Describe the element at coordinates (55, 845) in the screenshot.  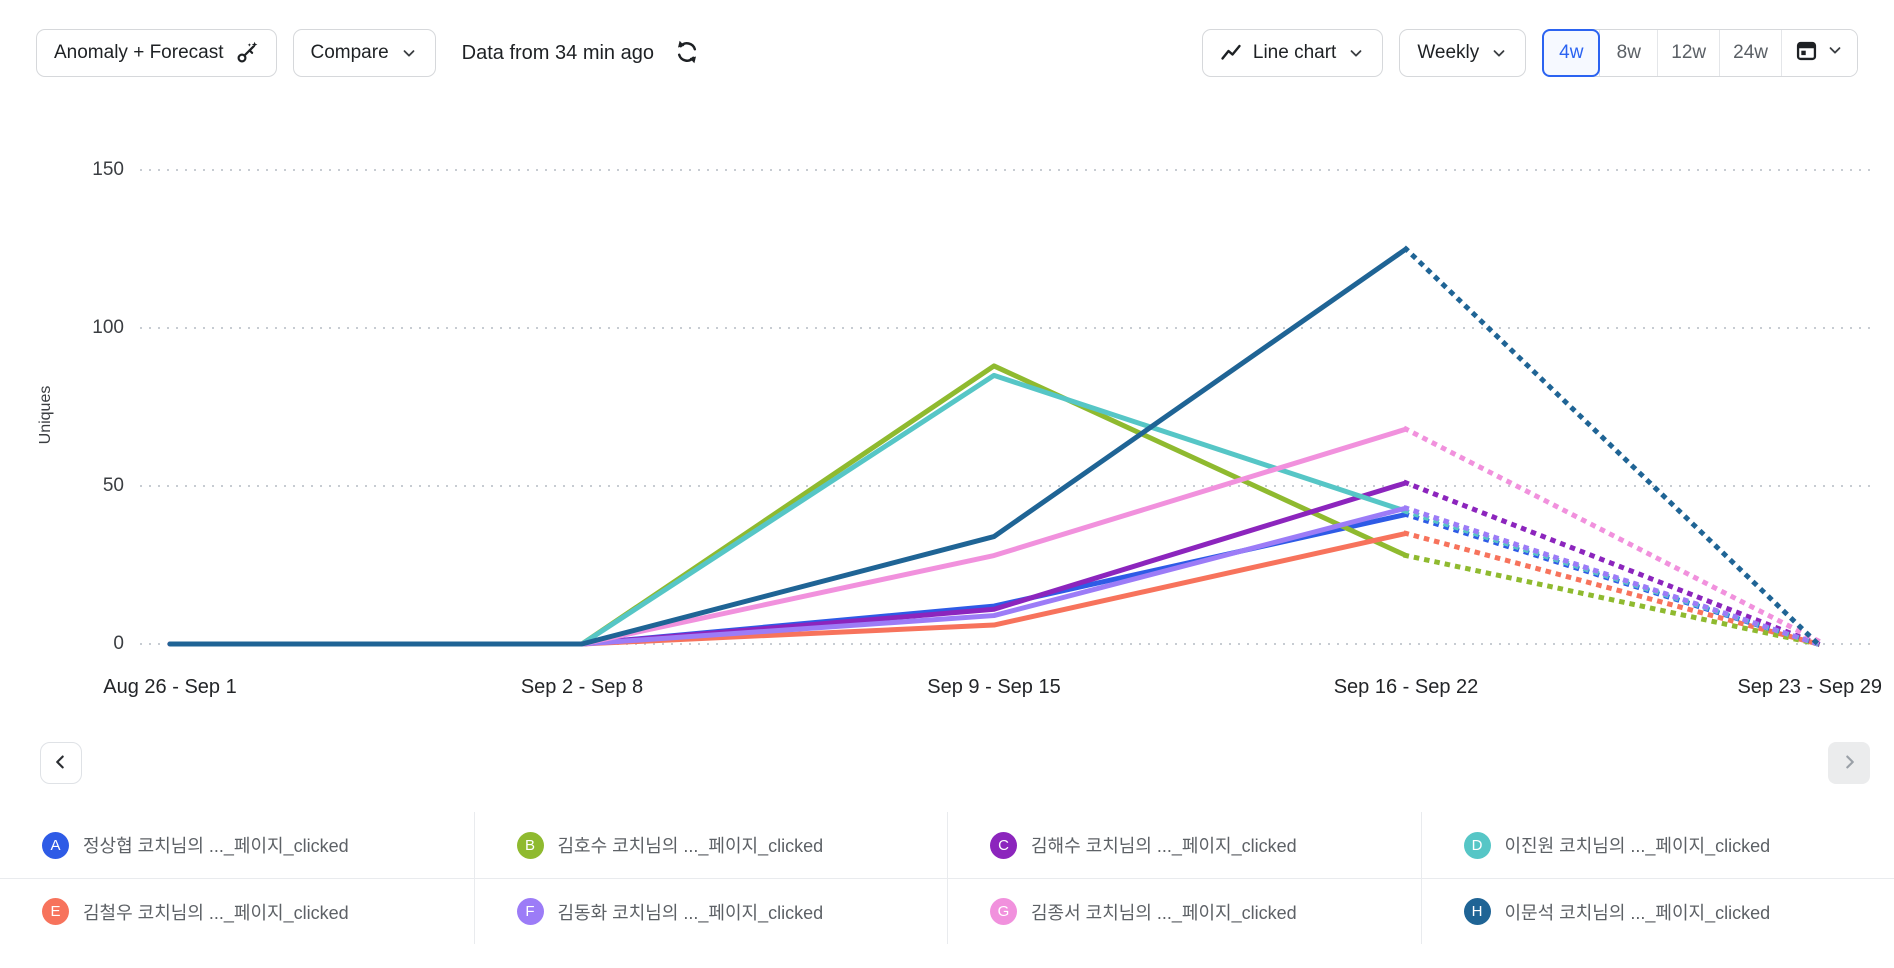
I see `series-badge-A: A` at that location.